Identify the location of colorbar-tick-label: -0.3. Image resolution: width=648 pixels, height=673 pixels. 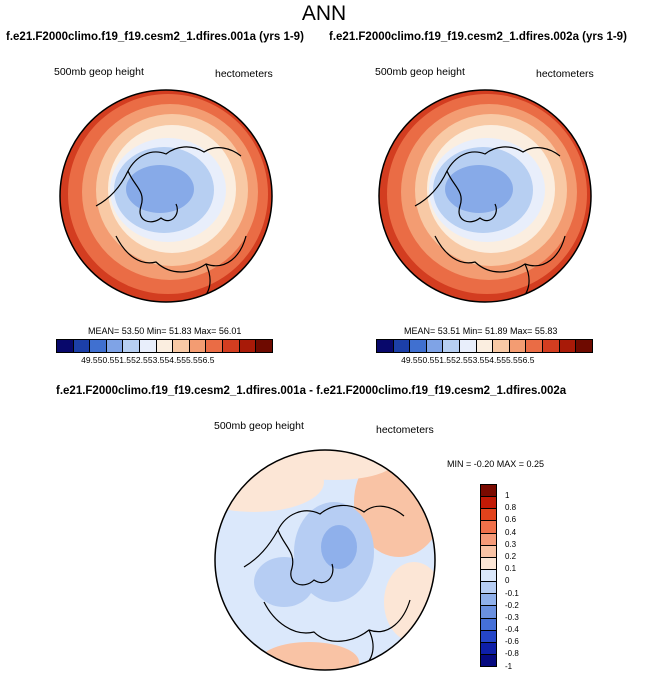
(512, 617).